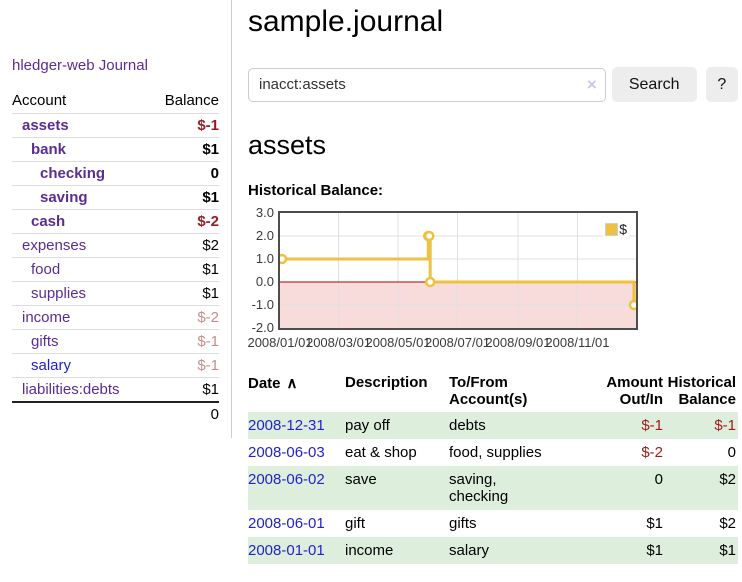 This screenshot has height=582, width=742. I want to click on legend-swatch-icon, so click(612, 229).